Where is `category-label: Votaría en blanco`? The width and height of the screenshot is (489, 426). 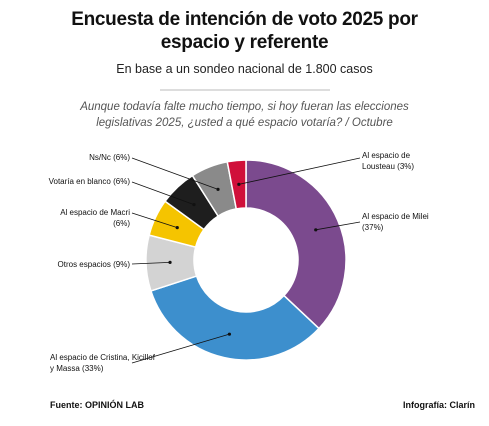 category-label: Votaría en blanco is located at coordinates (79, 181).